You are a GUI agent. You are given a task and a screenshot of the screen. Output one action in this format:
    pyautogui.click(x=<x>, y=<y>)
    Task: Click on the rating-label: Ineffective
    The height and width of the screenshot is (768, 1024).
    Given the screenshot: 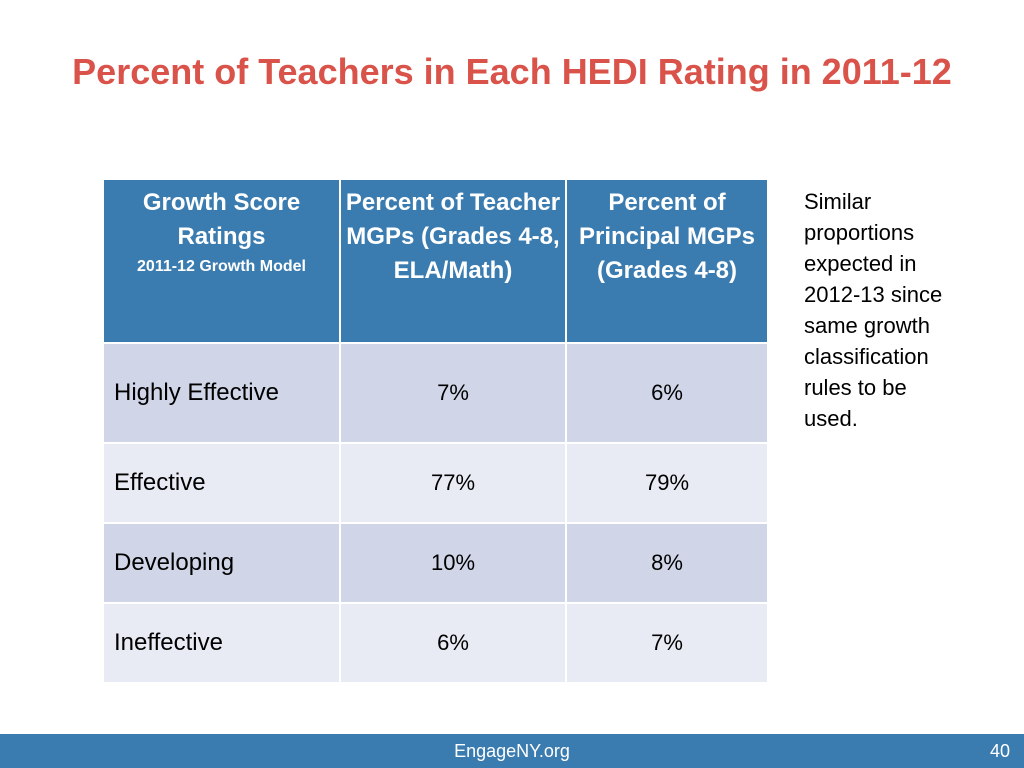 What is the action you would take?
    pyautogui.click(x=221, y=643)
    